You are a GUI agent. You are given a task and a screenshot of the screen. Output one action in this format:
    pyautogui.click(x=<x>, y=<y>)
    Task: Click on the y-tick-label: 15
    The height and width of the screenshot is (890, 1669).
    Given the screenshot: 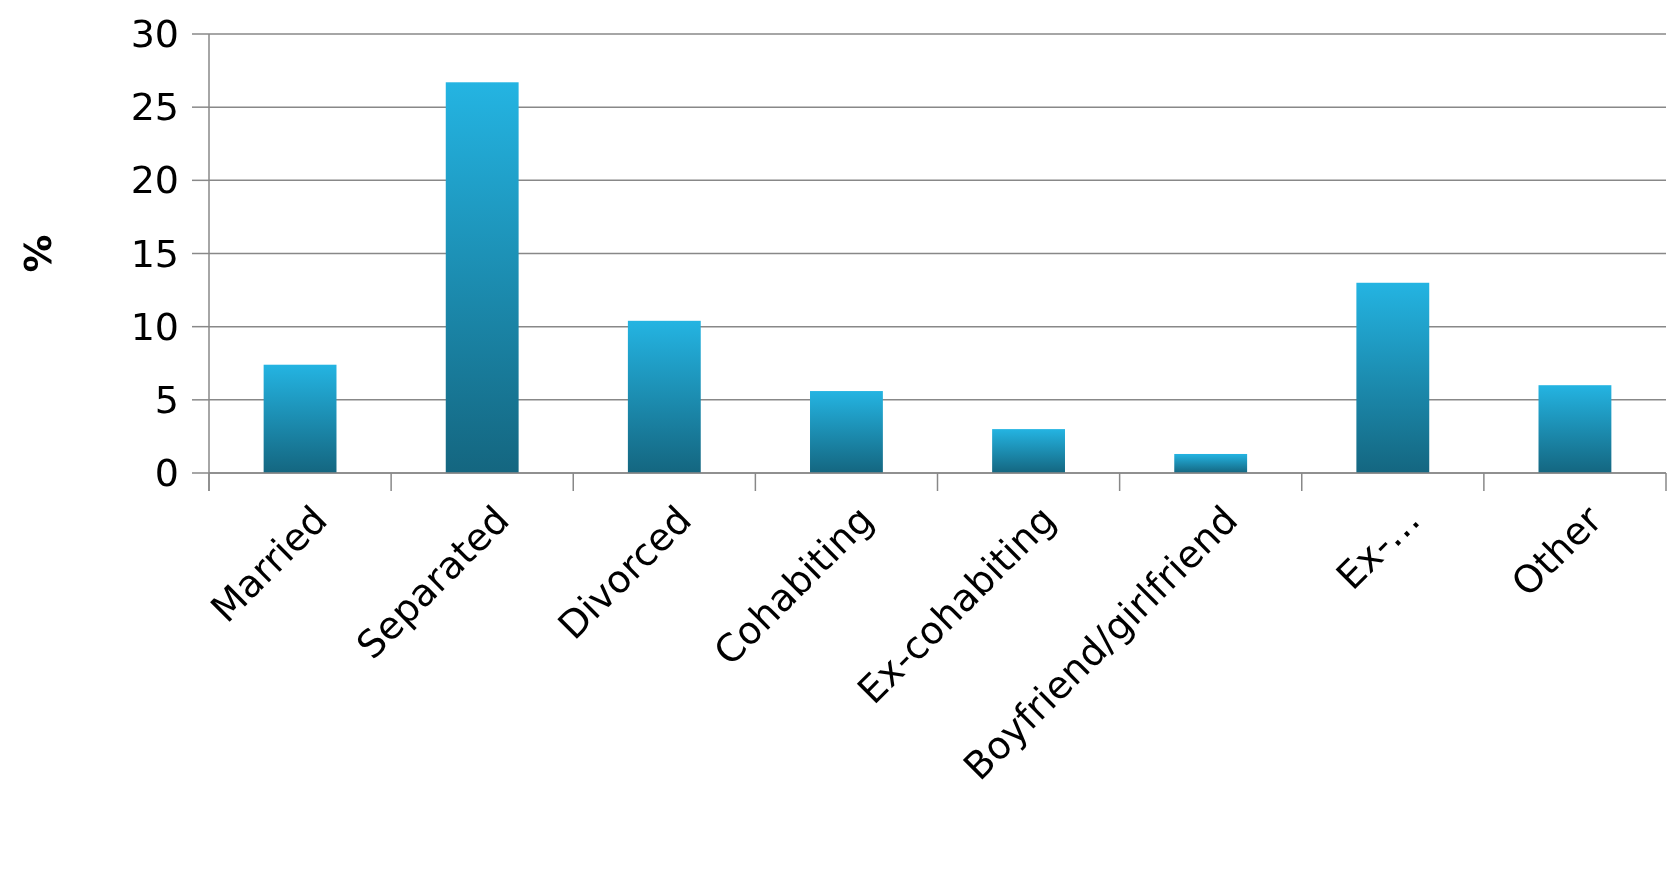 What is the action you would take?
    pyautogui.click(x=154, y=253)
    